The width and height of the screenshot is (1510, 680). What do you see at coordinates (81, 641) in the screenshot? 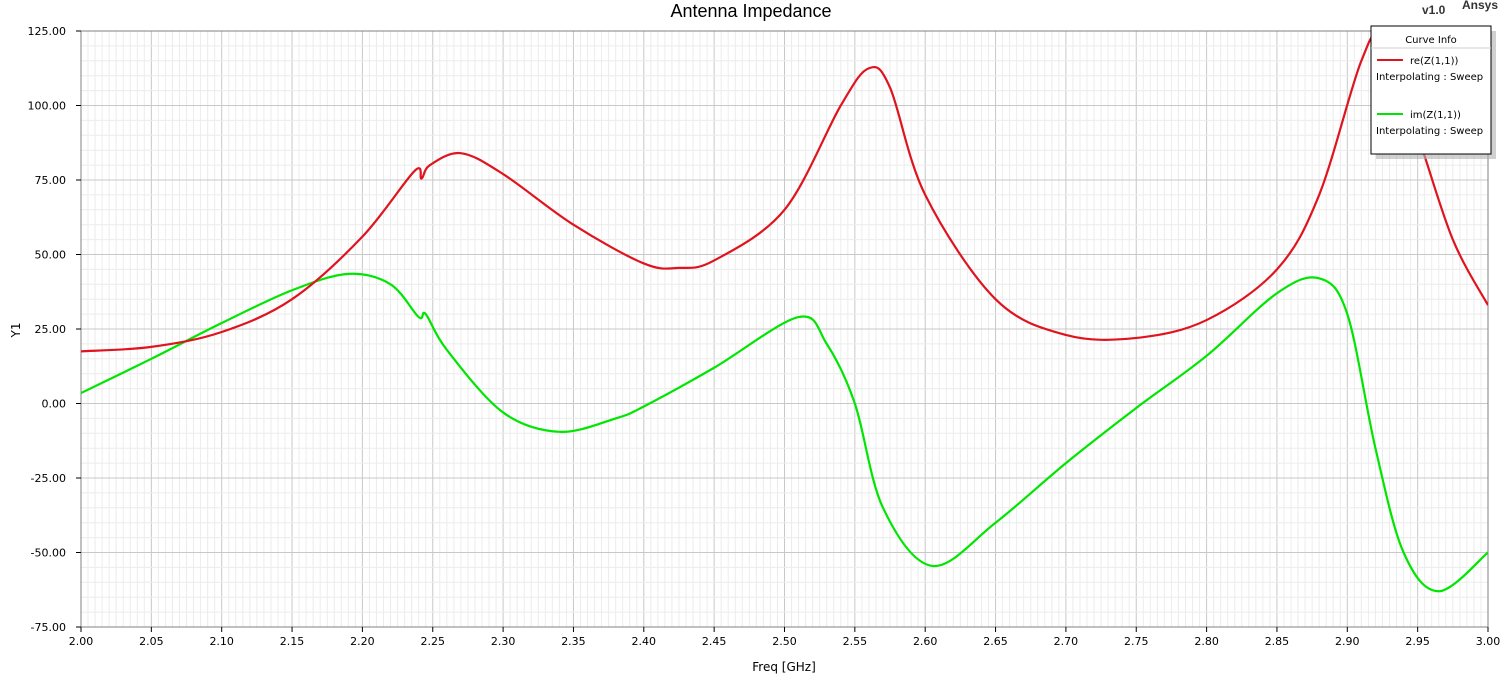
I see `x-tick-label: 2.00` at bounding box center [81, 641].